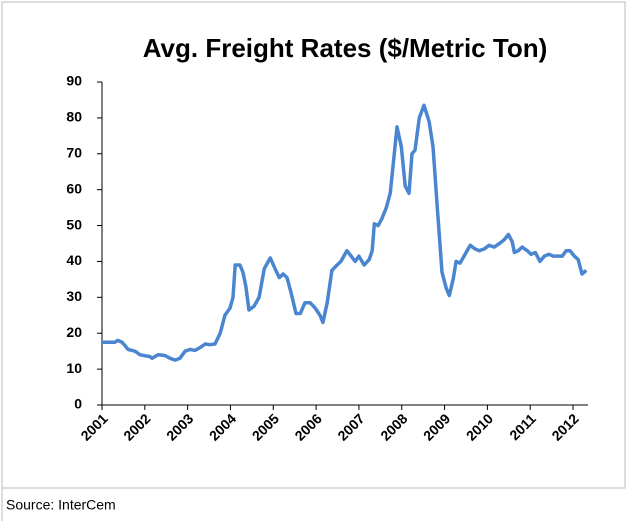 The width and height of the screenshot is (628, 528). What do you see at coordinates (307, 426) in the screenshot?
I see `x-tick-label: 2006` at bounding box center [307, 426].